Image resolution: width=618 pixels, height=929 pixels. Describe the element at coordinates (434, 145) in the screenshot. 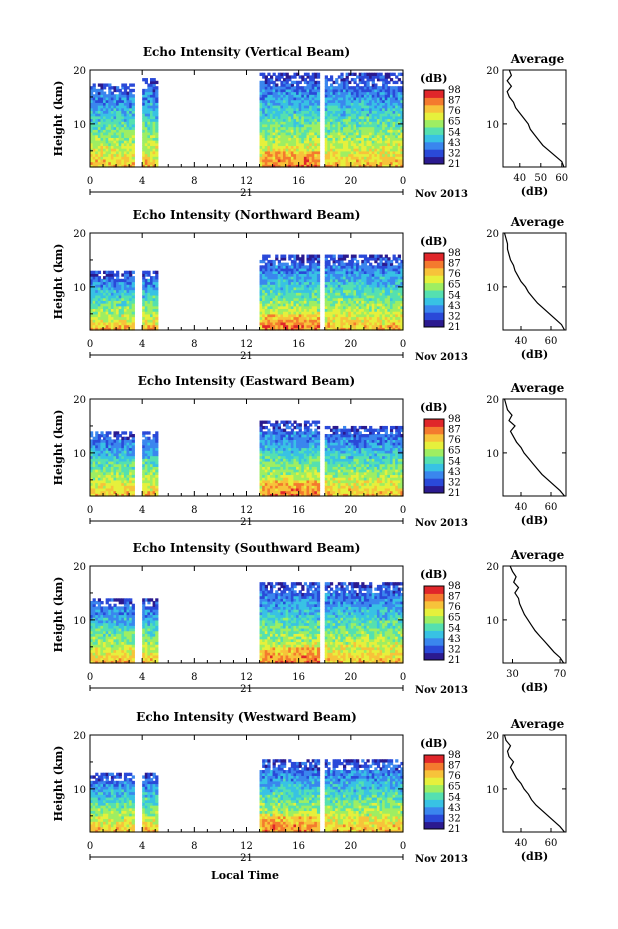

I see `colorbar-swatch` at that location.